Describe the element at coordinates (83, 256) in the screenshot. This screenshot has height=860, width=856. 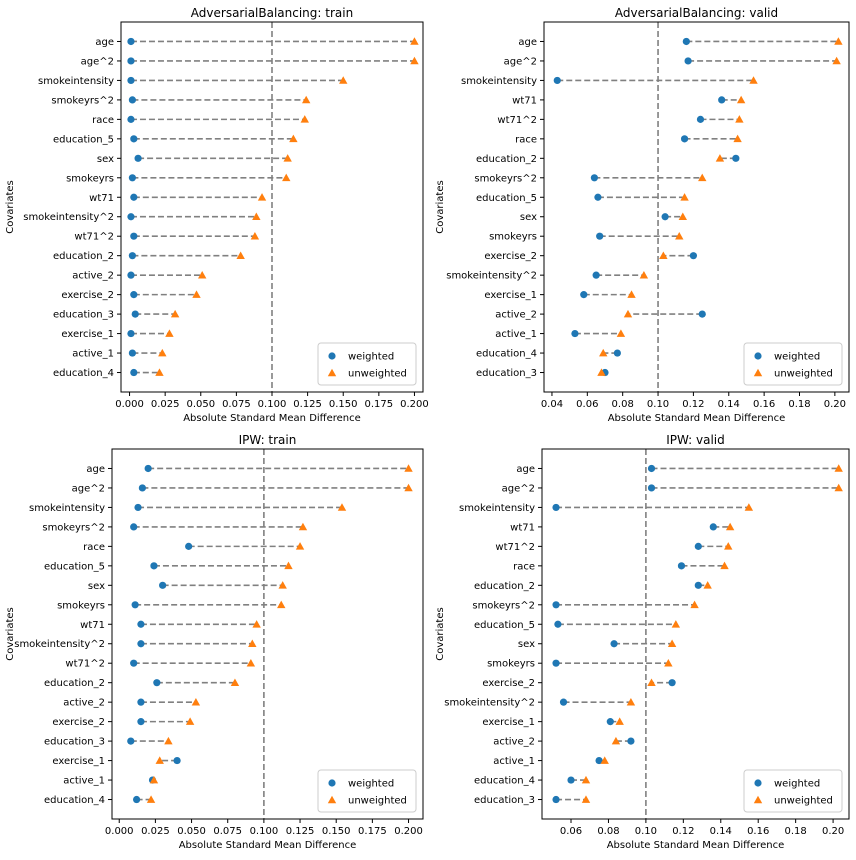
I see `y-tick-label: education_2` at that location.